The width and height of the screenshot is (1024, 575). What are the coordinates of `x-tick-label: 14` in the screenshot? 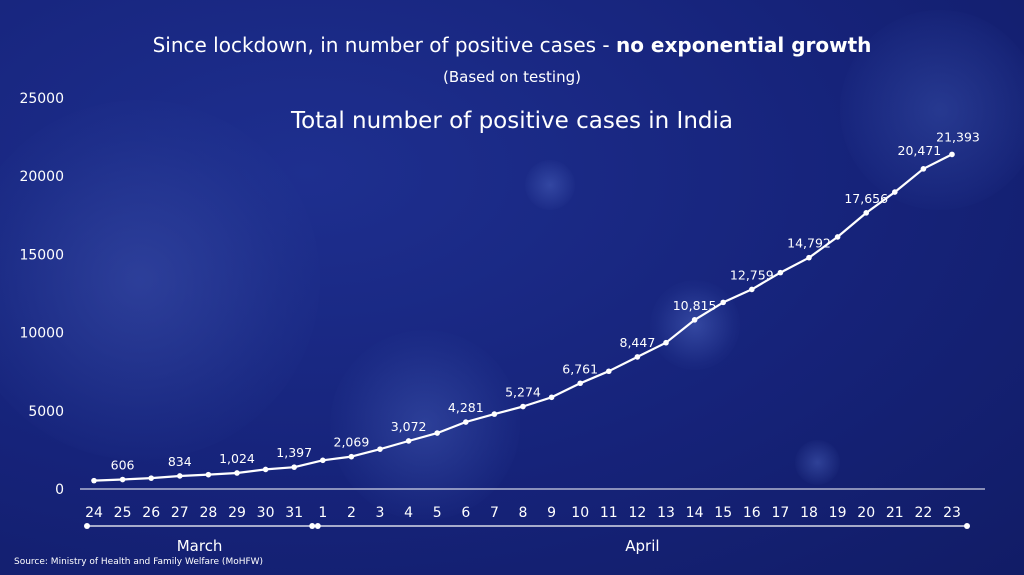 It's located at (695, 513).